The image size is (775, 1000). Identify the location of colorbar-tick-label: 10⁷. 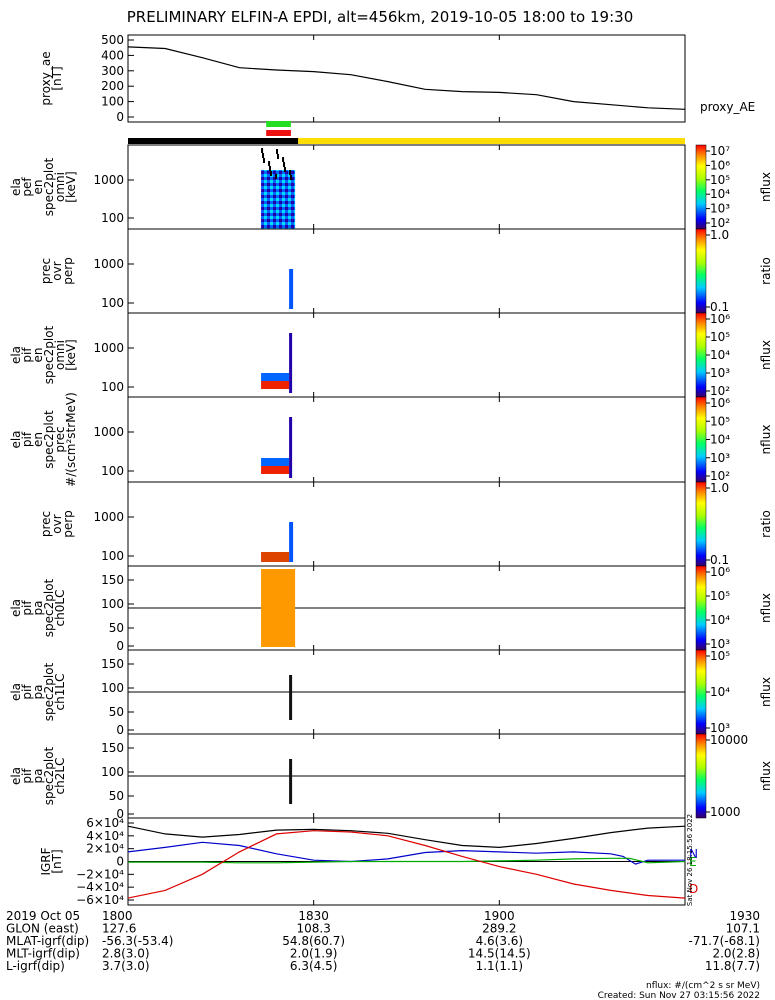
(720, 151).